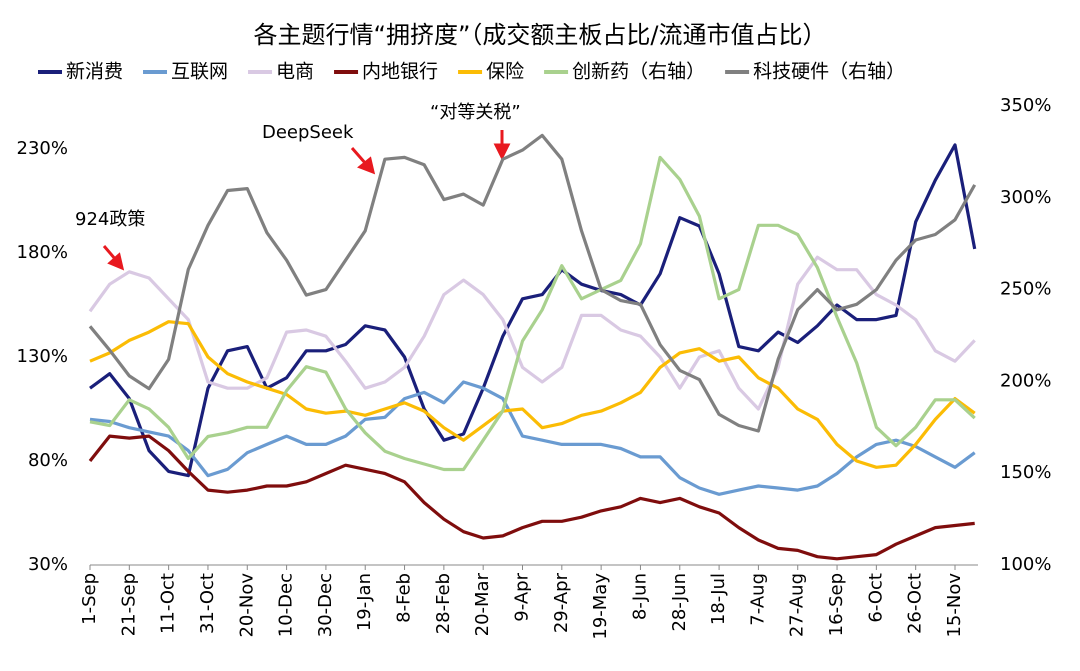 The width and height of the screenshot is (1080, 671). What do you see at coordinates (505, 72) in the screenshot?
I see `legend-label: 保险` at bounding box center [505, 72].